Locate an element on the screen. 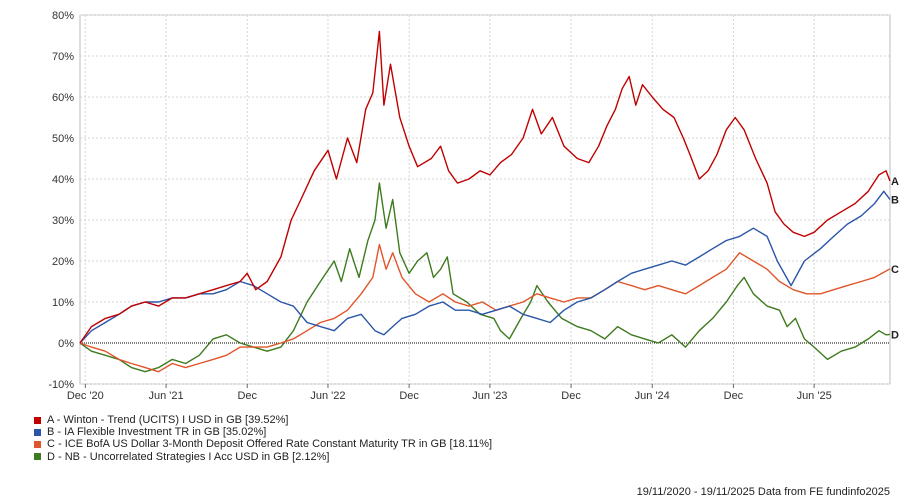 This screenshot has width=900, height=501. end-label-a: A is located at coordinates (895, 182).